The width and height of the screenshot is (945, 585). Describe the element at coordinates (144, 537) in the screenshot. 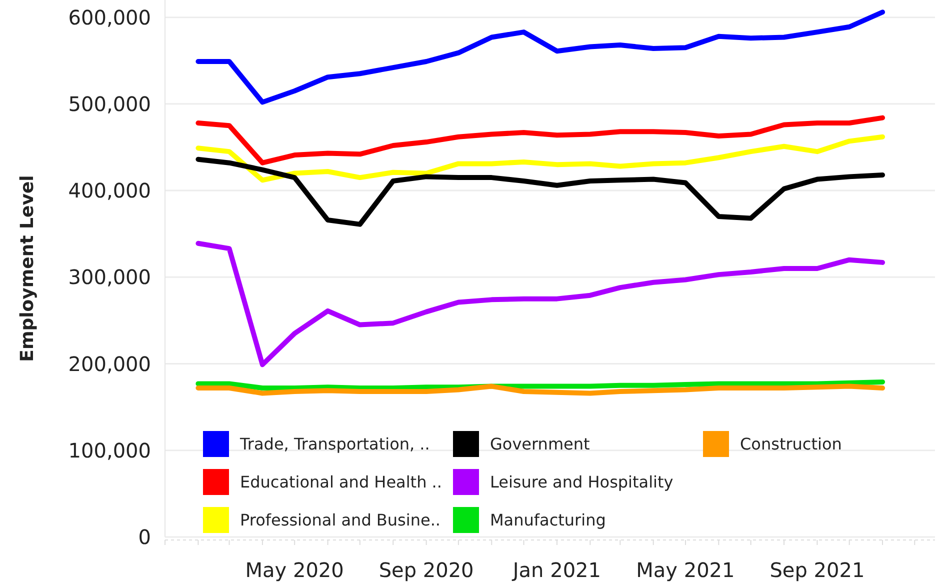

I see `y-tick-label: 0` at that location.